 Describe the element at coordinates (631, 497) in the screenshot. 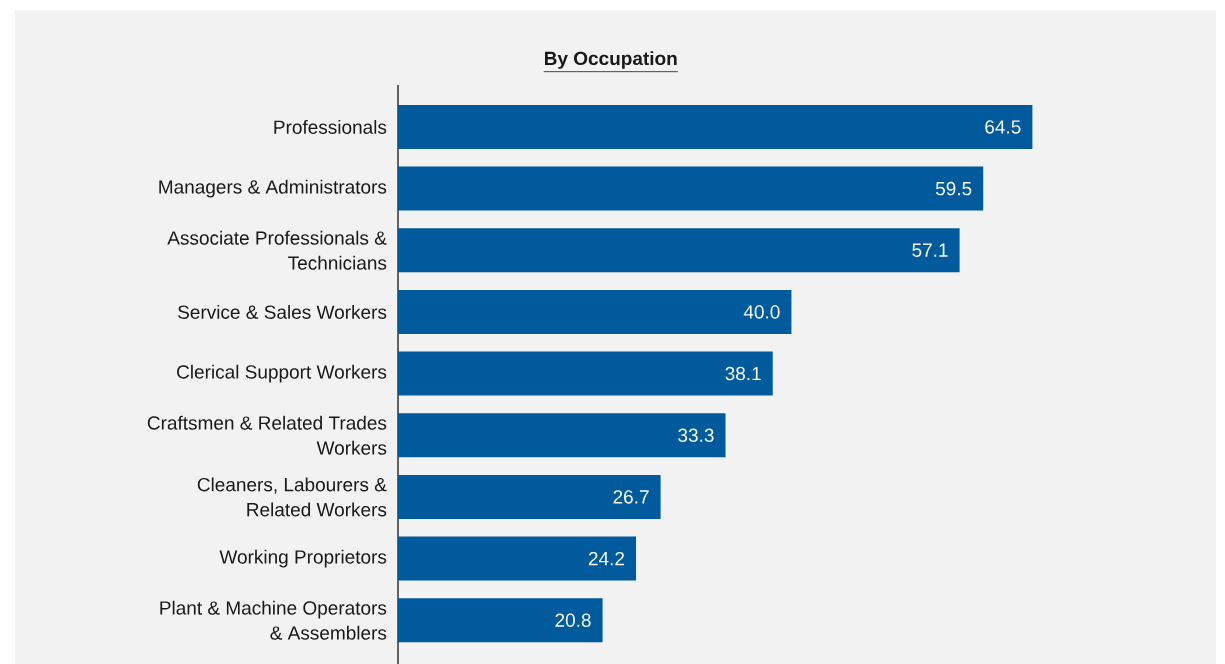

I see `data-label: 26.7` at that location.